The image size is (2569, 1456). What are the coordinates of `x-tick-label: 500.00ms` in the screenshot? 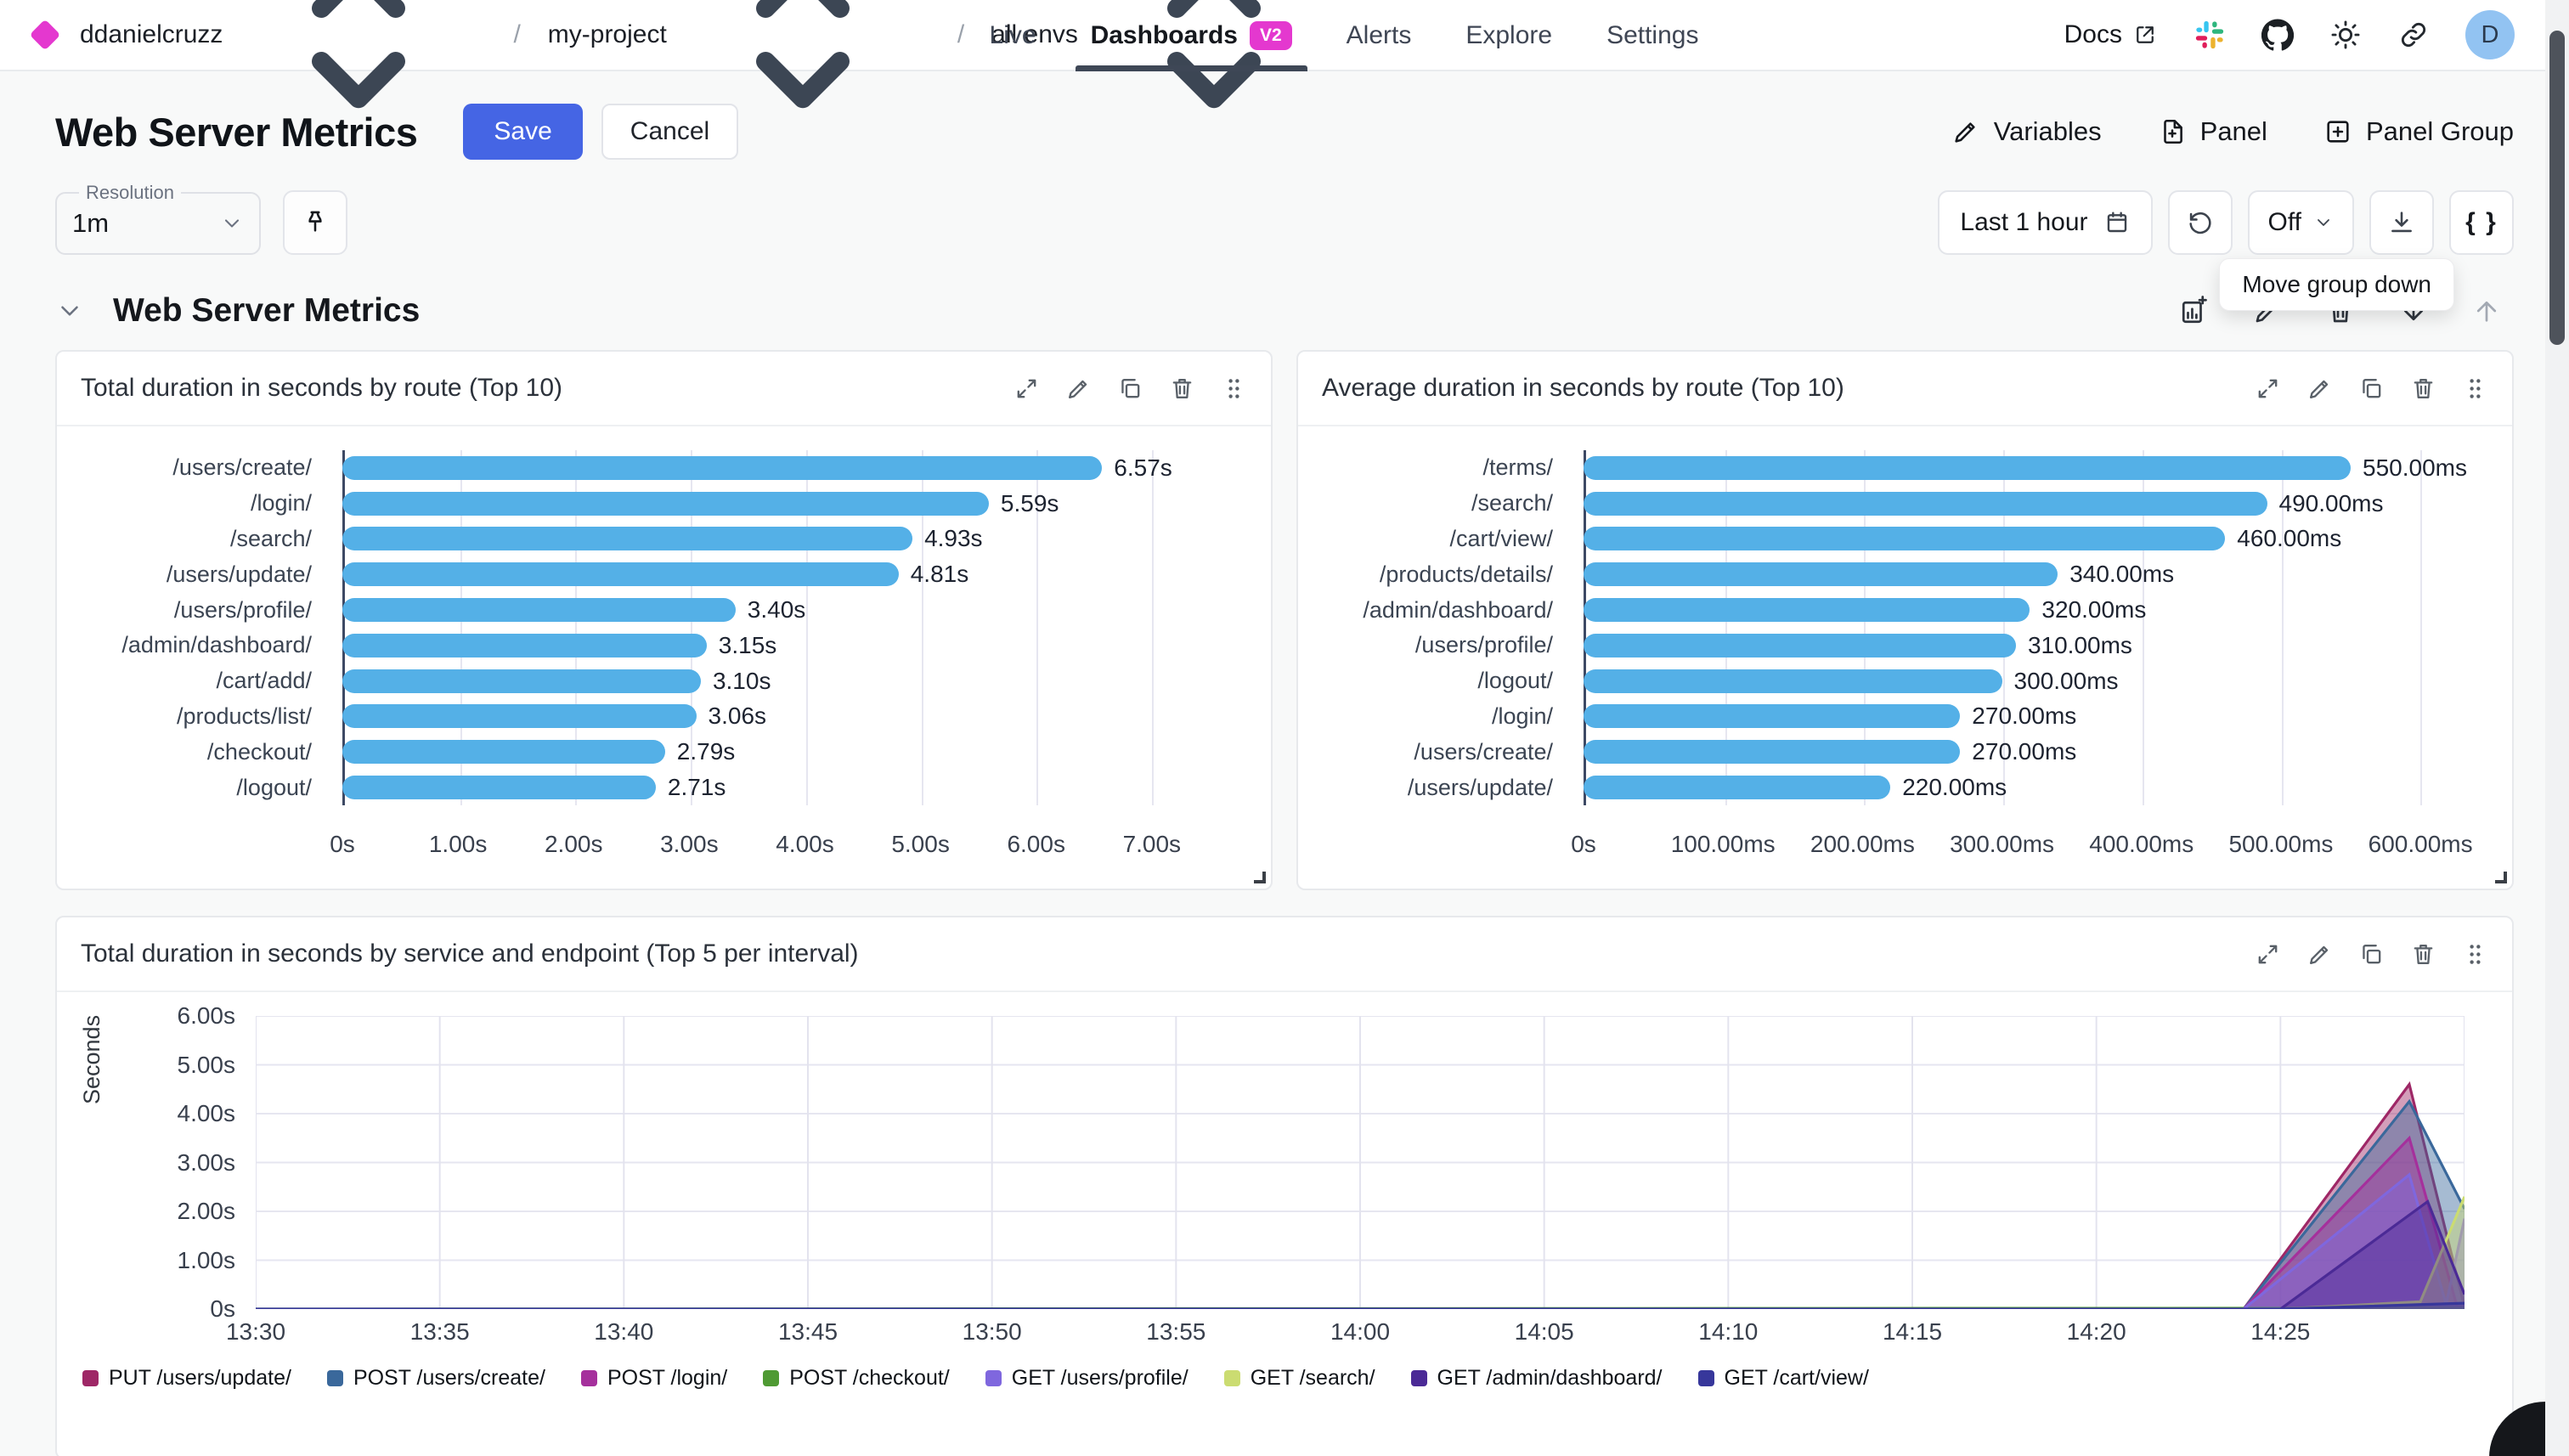 It's located at (2281, 844).